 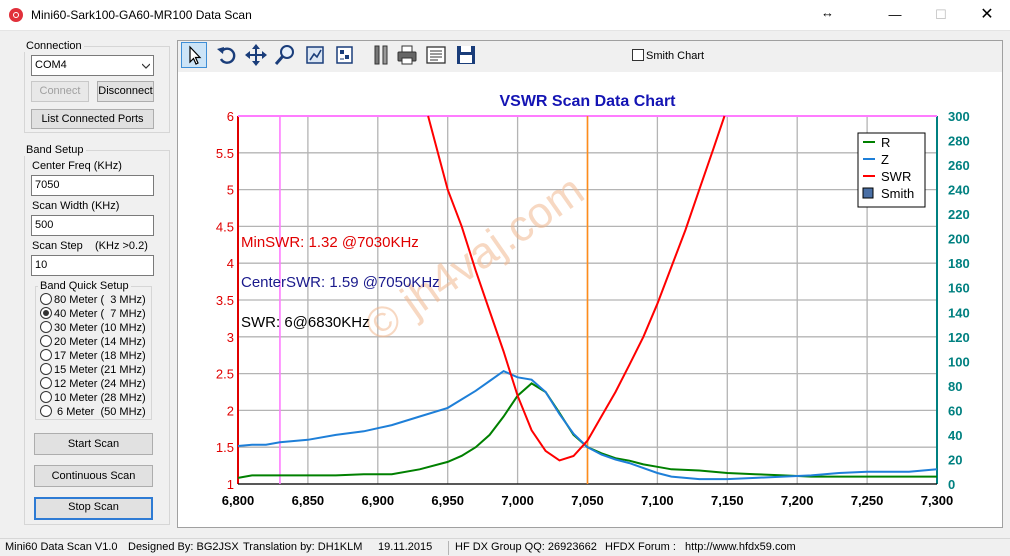 I want to click on disconnect-button: Disconnect, so click(x=125, y=91).